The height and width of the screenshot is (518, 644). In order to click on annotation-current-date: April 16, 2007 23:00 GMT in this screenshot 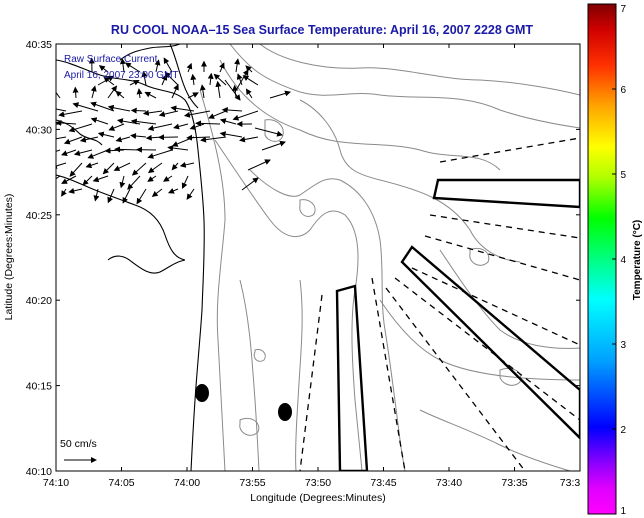, I will do `click(121, 75)`.